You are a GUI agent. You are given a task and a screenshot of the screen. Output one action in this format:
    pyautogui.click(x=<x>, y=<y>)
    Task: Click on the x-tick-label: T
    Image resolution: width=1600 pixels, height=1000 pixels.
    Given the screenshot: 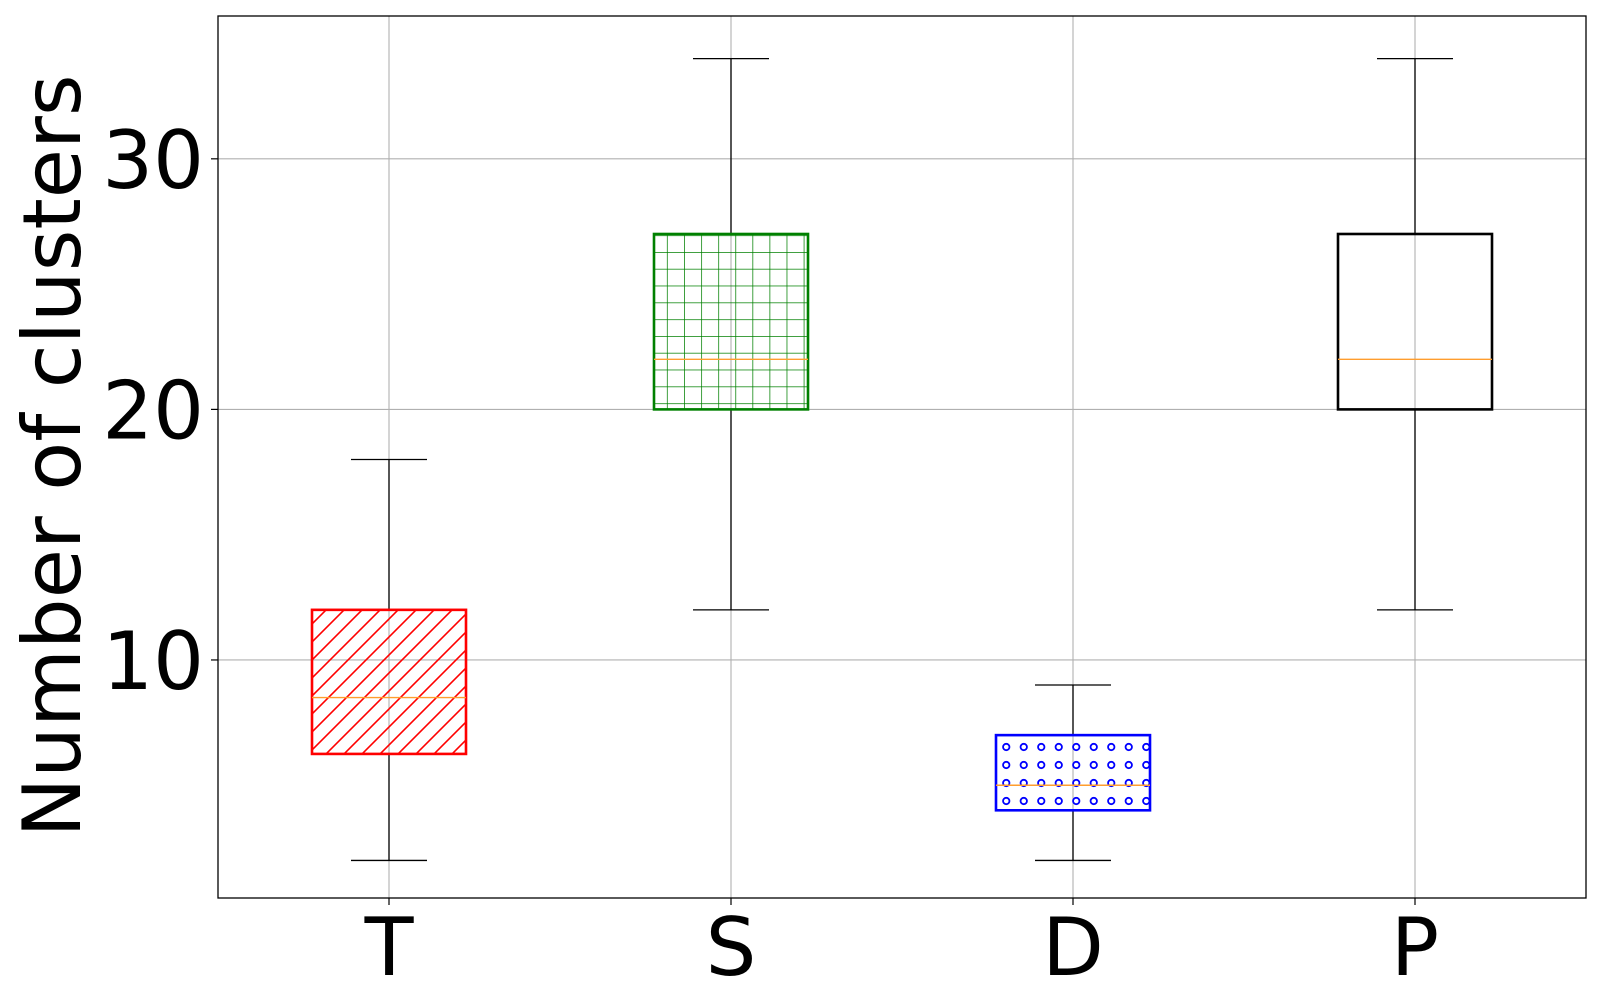 What is the action you would take?
    pyautogui.click(x=389, y=947)
    